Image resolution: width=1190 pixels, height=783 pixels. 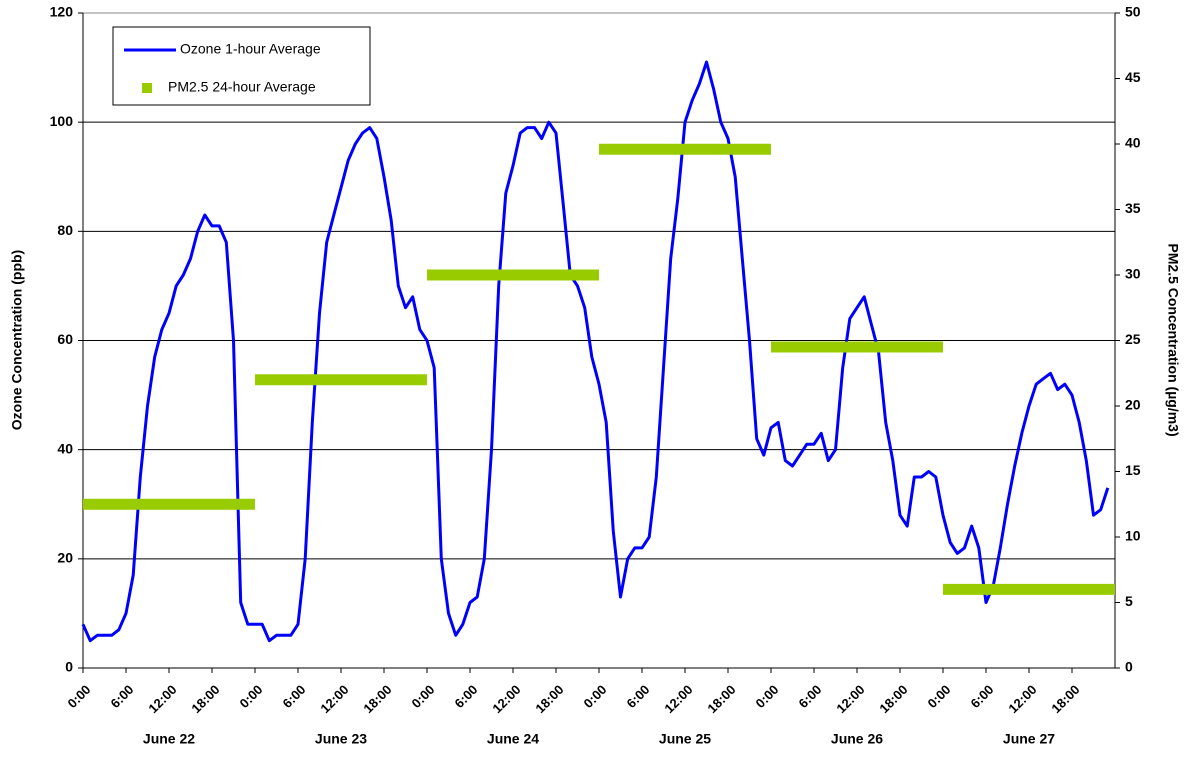 I want to click on y2-tick-label: 50, so click(x=1133, y=12).